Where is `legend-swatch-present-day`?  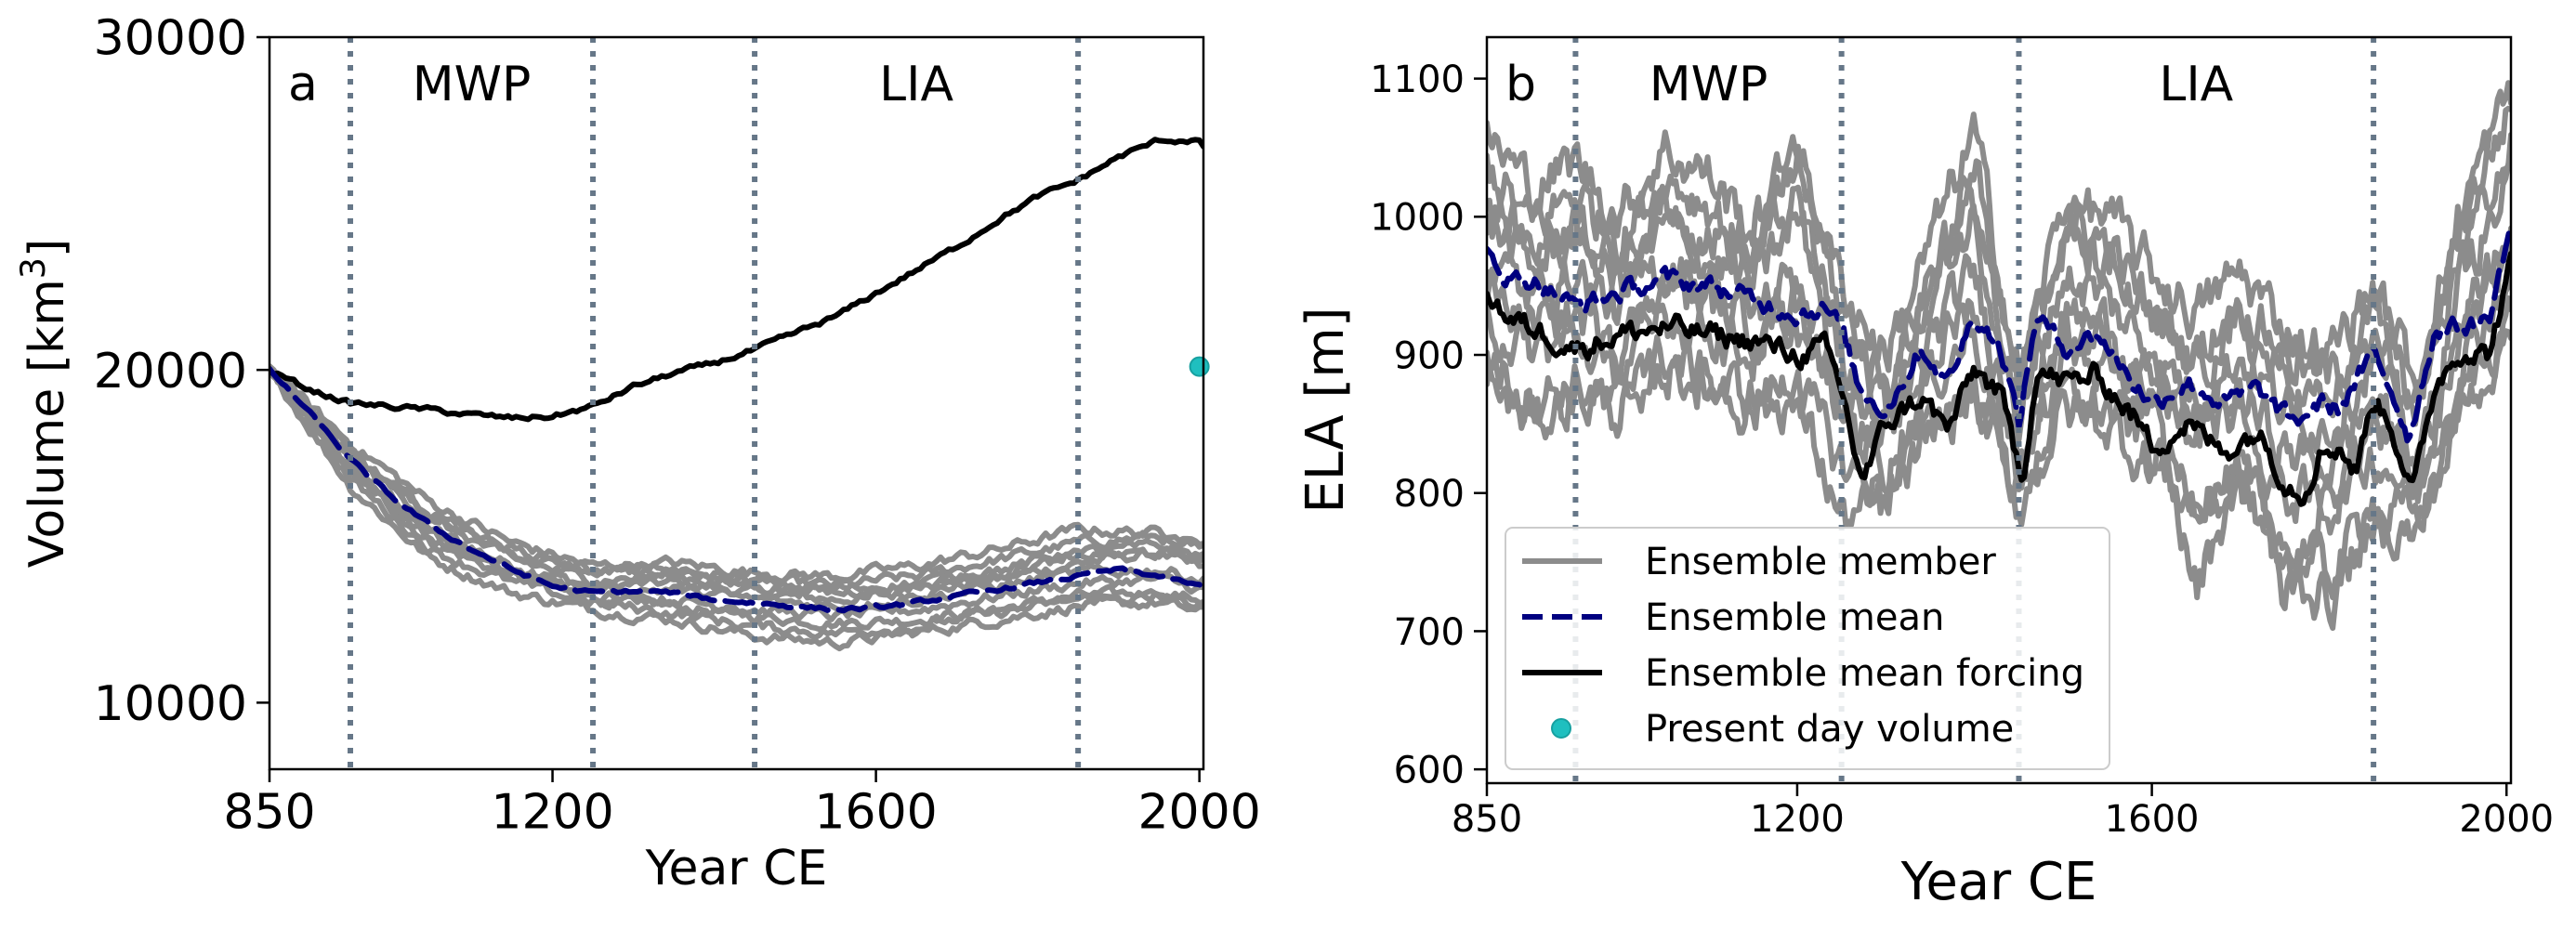
legend-swatch-present-day is located at coordinates (1561, 729).